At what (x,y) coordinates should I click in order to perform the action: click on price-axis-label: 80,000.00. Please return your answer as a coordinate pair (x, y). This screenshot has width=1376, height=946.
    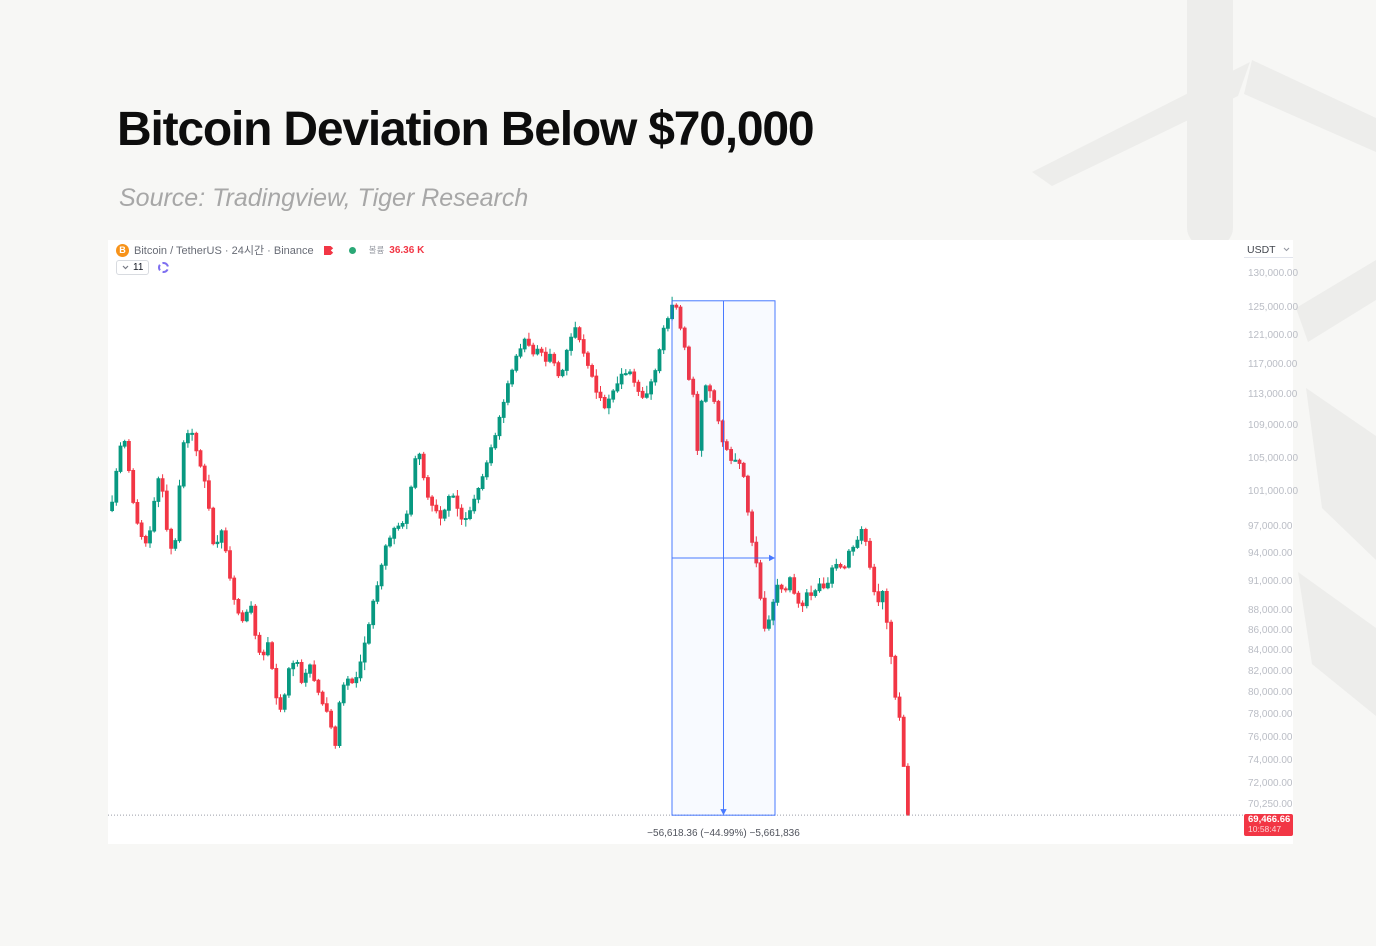
    Looking at the image, I should click on (1270, 693).